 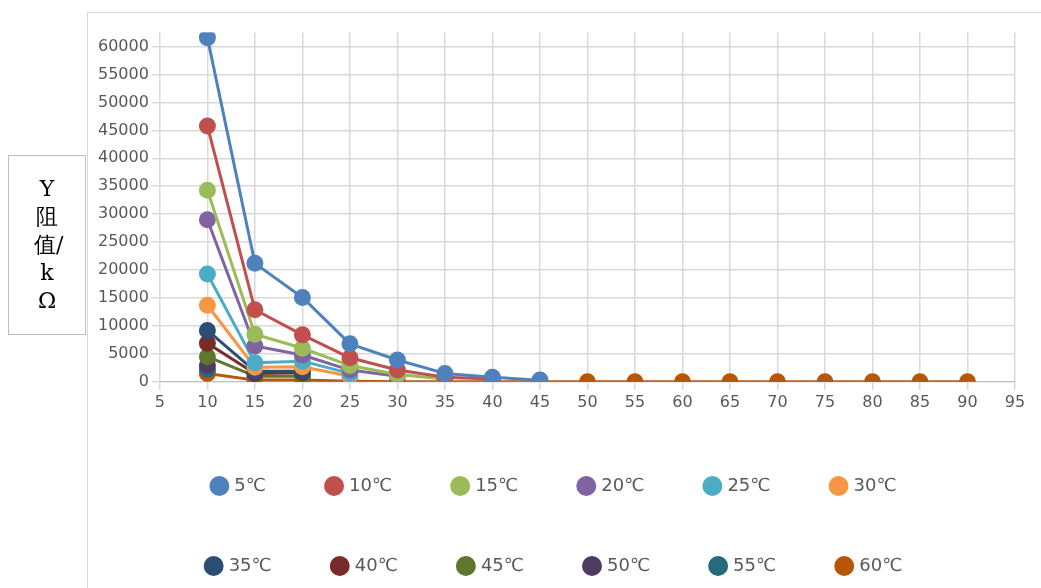 What do you see at coordinates (881, 564) in the screenshot?
I see `legend-label: 60℃` at bounding box center [881, 564].